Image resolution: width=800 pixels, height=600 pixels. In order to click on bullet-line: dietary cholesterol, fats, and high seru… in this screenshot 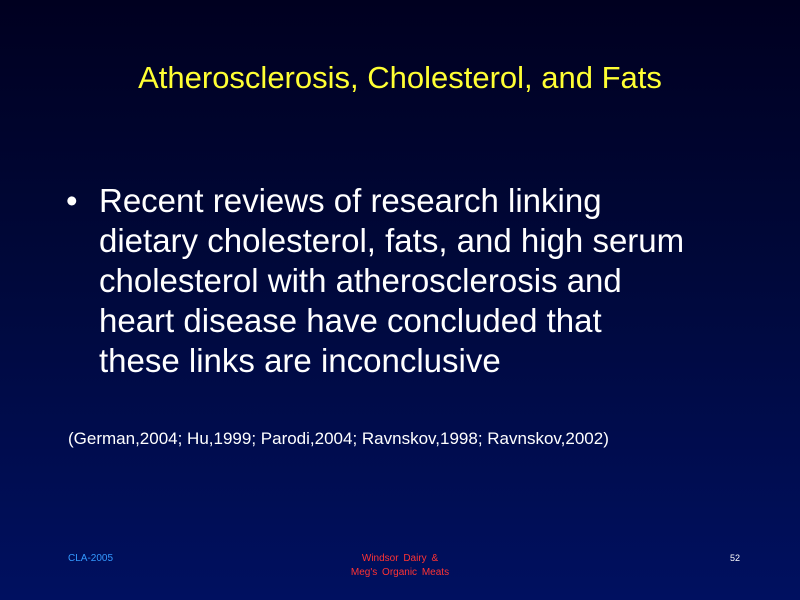, I will do `click(392, 240)`.